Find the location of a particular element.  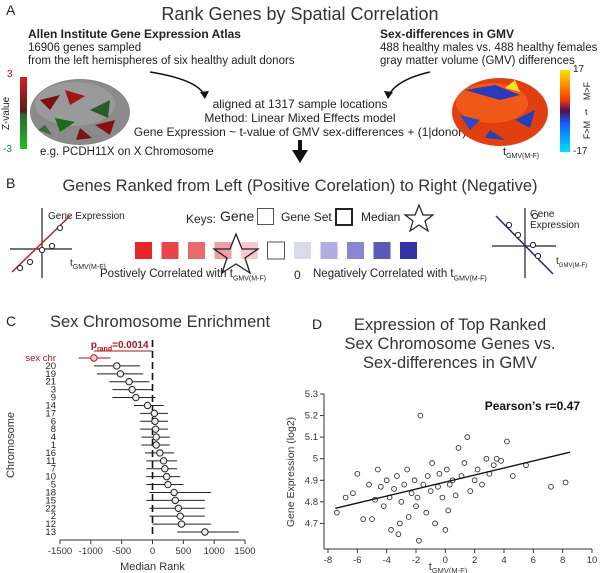

d-y-axis-label: Gene Expression (log2) is located at coordinates (291, 472).